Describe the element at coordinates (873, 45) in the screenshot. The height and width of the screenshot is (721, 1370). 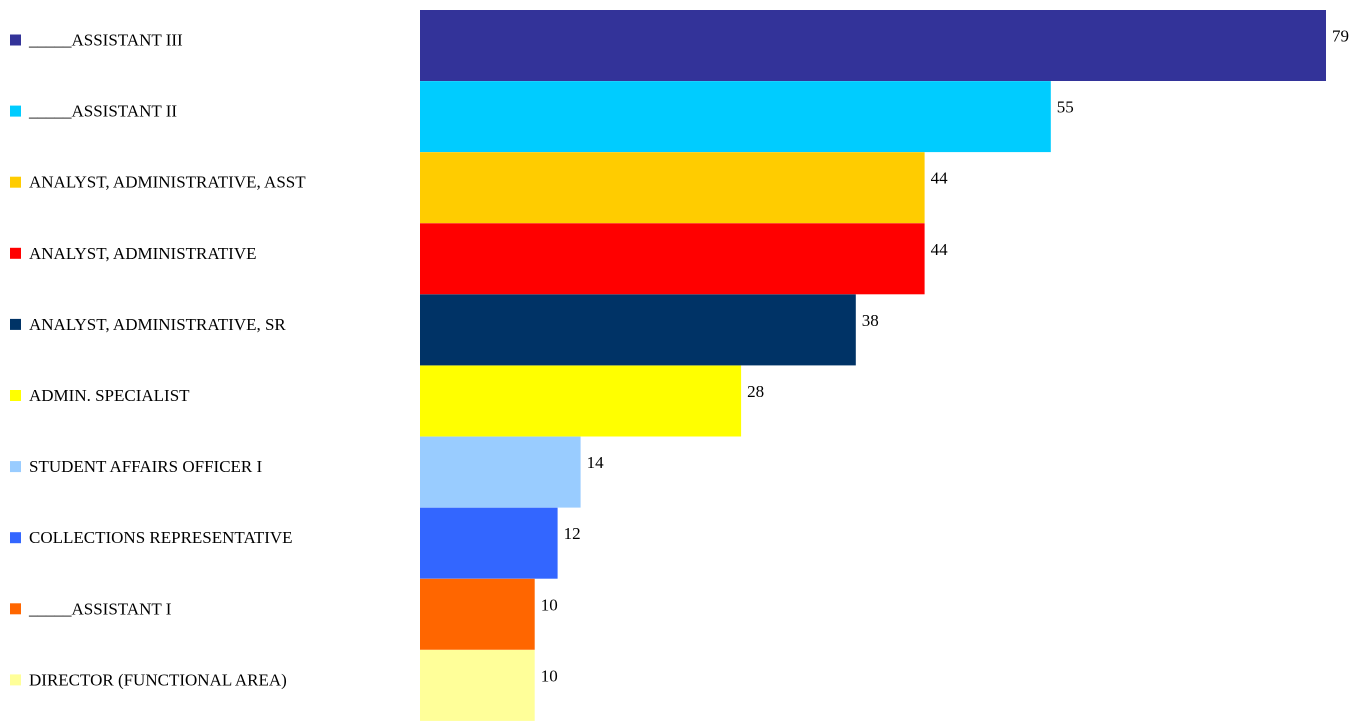
I see `bar-assistant-iii` at that location.